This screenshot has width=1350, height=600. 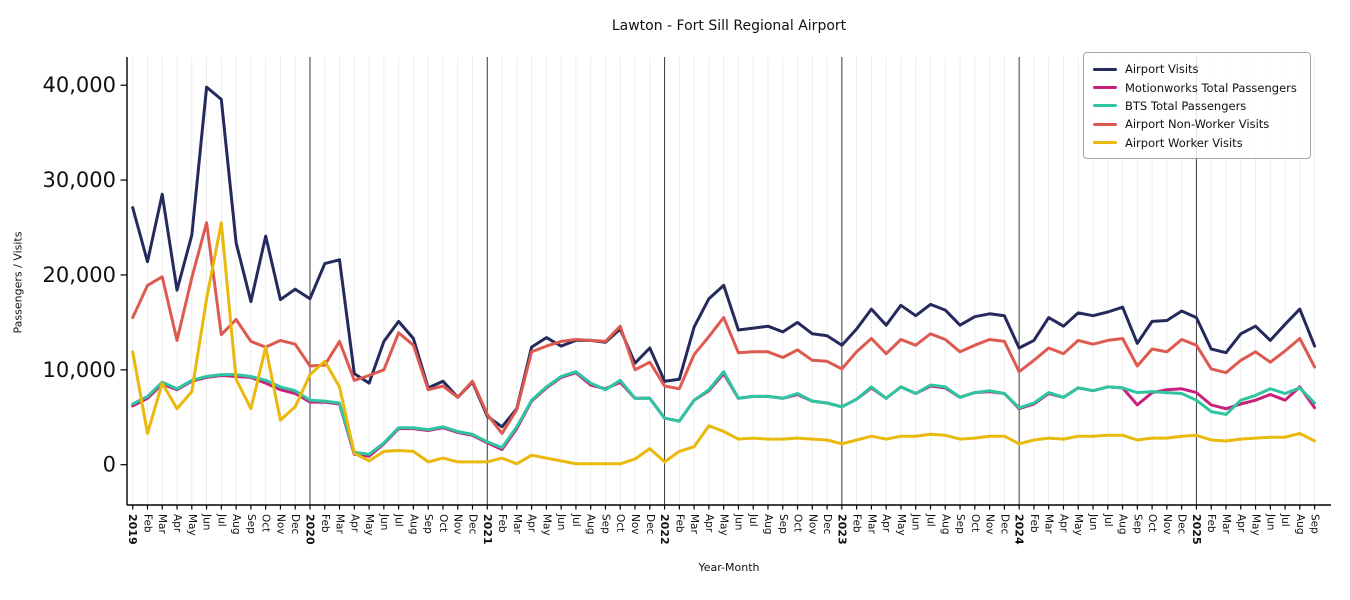 What do you see at coordinates (1196, 529) in the screenshot?
I see `x-tick-label: 2025` at bounding box center [1196, 529].